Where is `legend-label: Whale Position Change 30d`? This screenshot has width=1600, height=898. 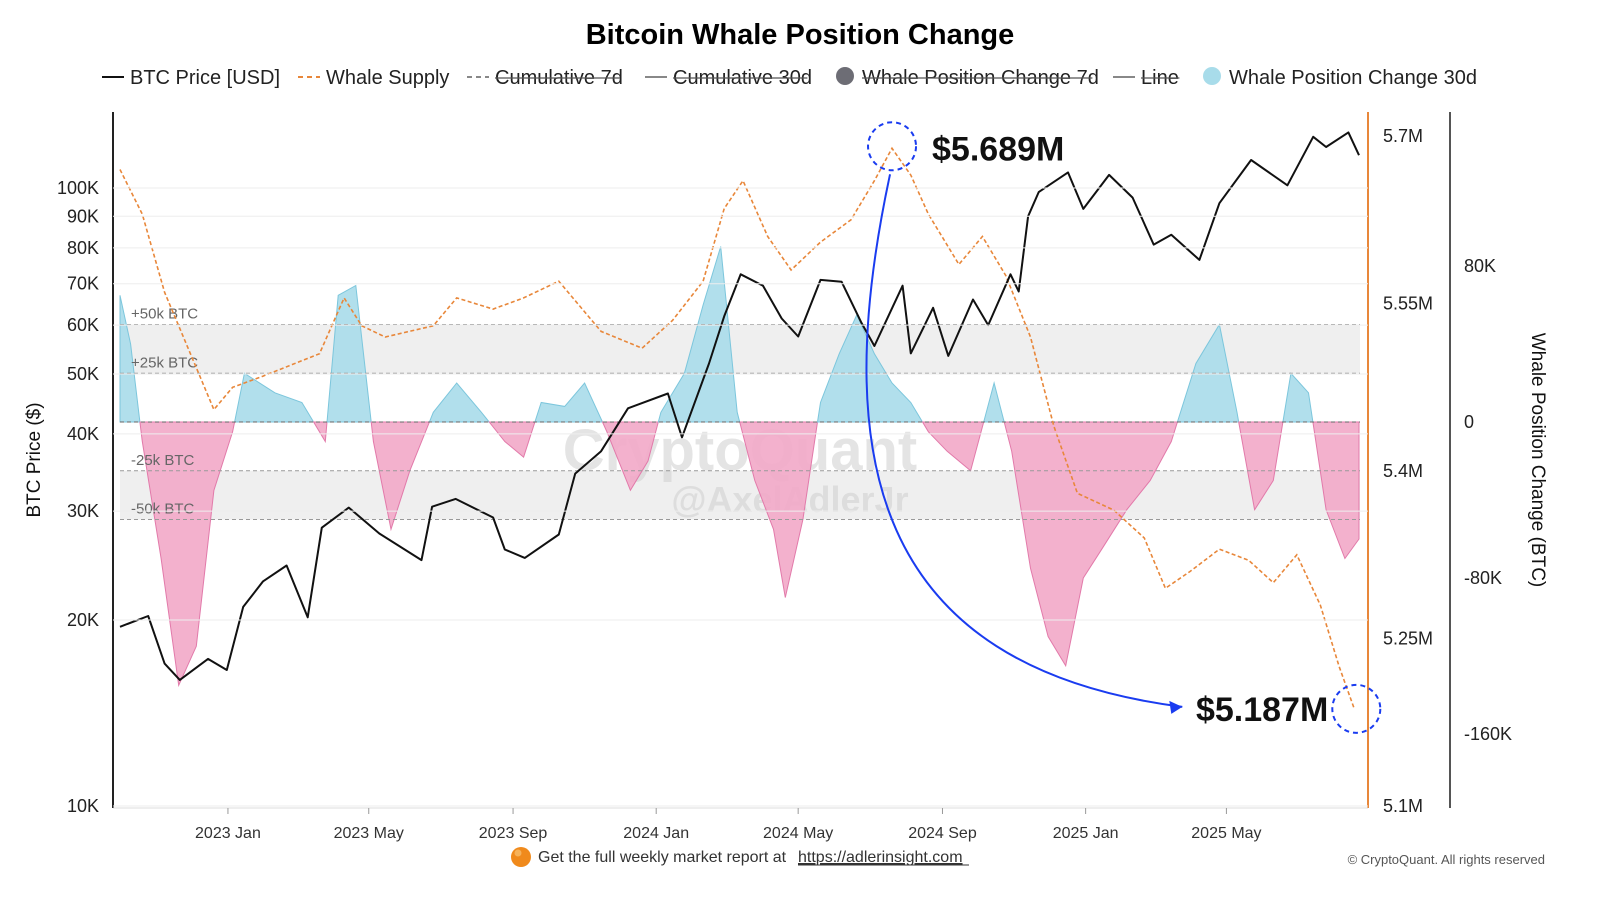
legend-label: Whale Position Change 30d is located at coordinates (1353, 78).